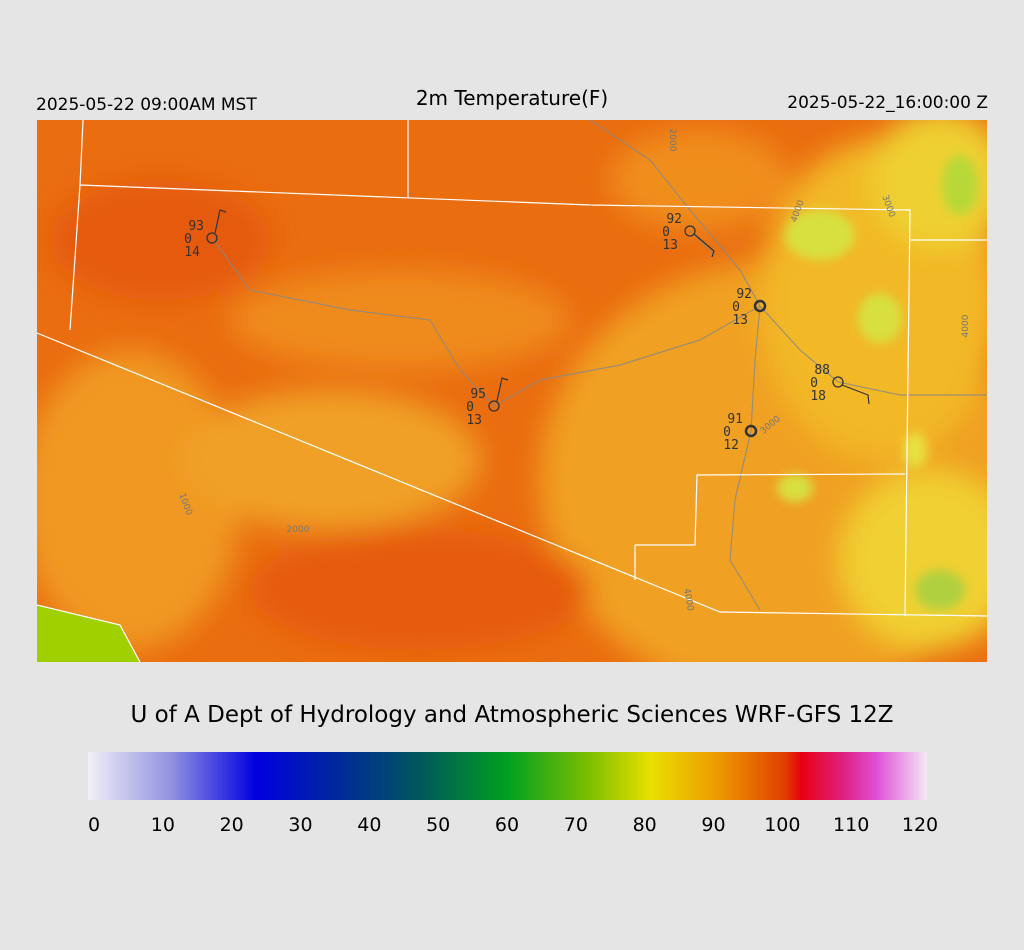  What do you see at coordinates (851, 825) in the screenshot?
I see `colorbar-tick-label: 110` at bounding box center [851, 825].